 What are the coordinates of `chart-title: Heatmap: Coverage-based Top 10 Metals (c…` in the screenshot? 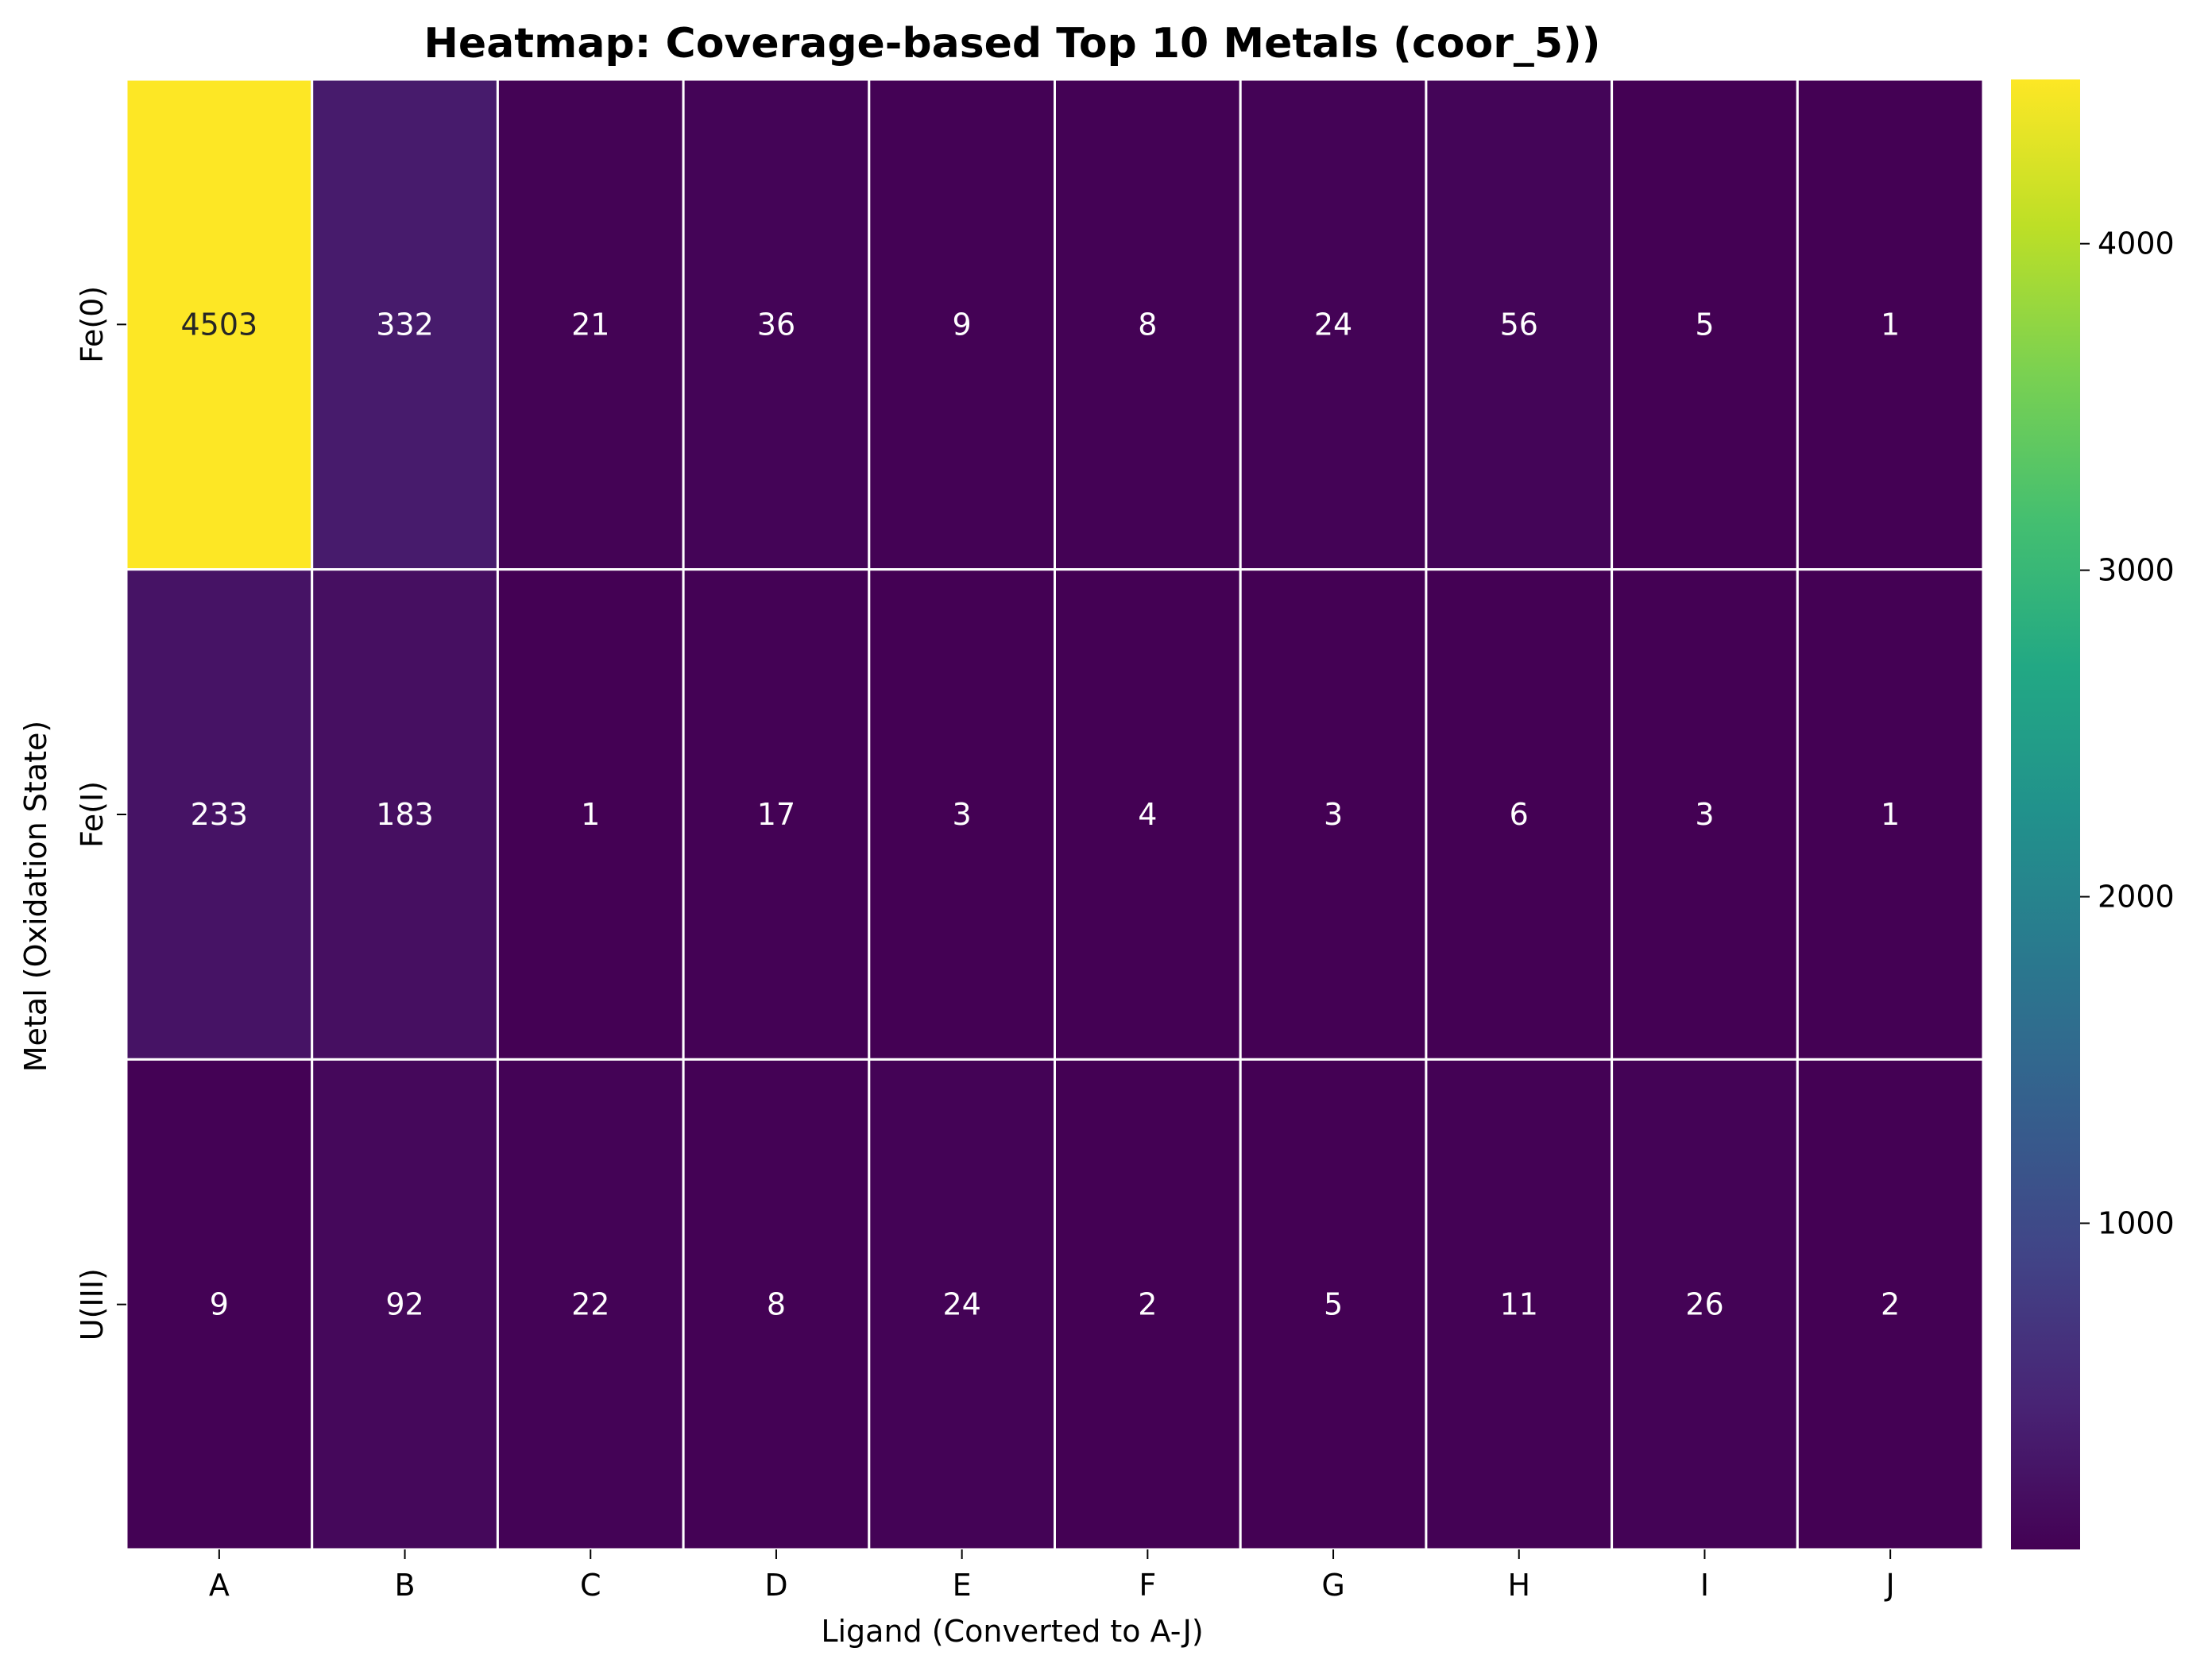 It's located at (1011, 44).